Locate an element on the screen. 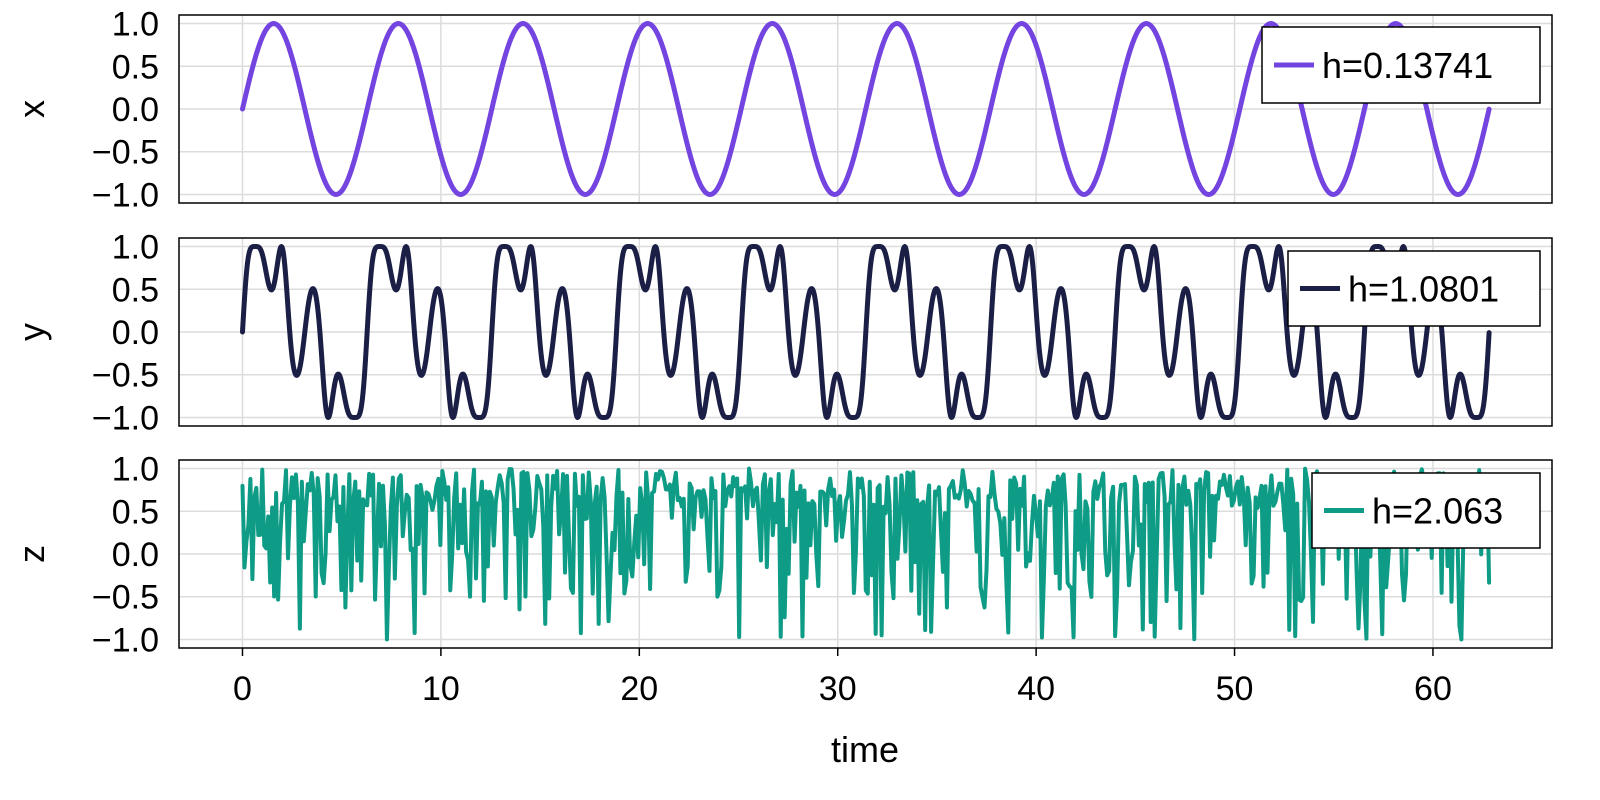 This screenshot has width=1600, height=800. y-axis-label: z is located at coordinates (31, 554).